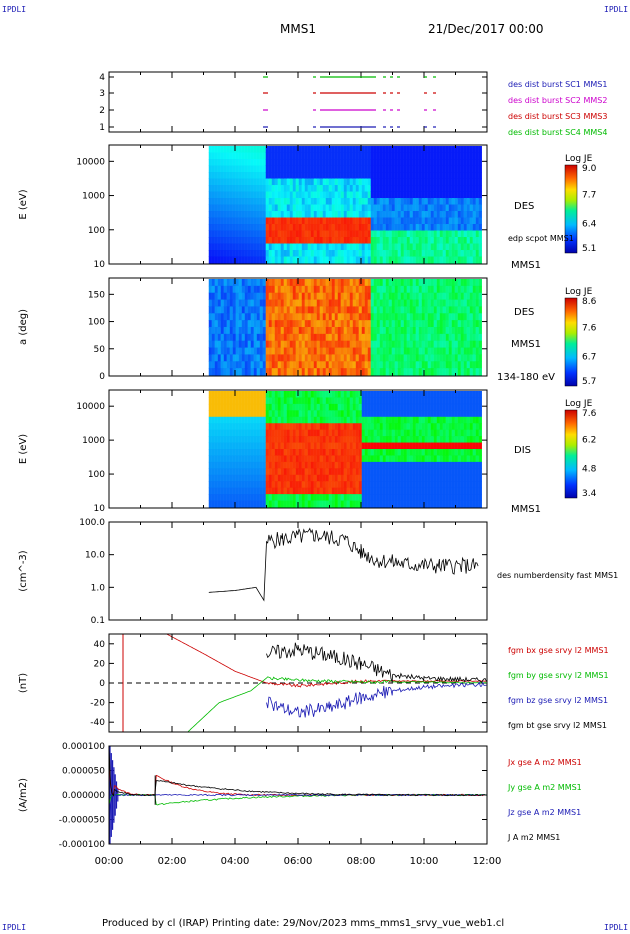  Describe the element at coordinates (343, 564) in the screenshot. I see `density-series-line` at that location.